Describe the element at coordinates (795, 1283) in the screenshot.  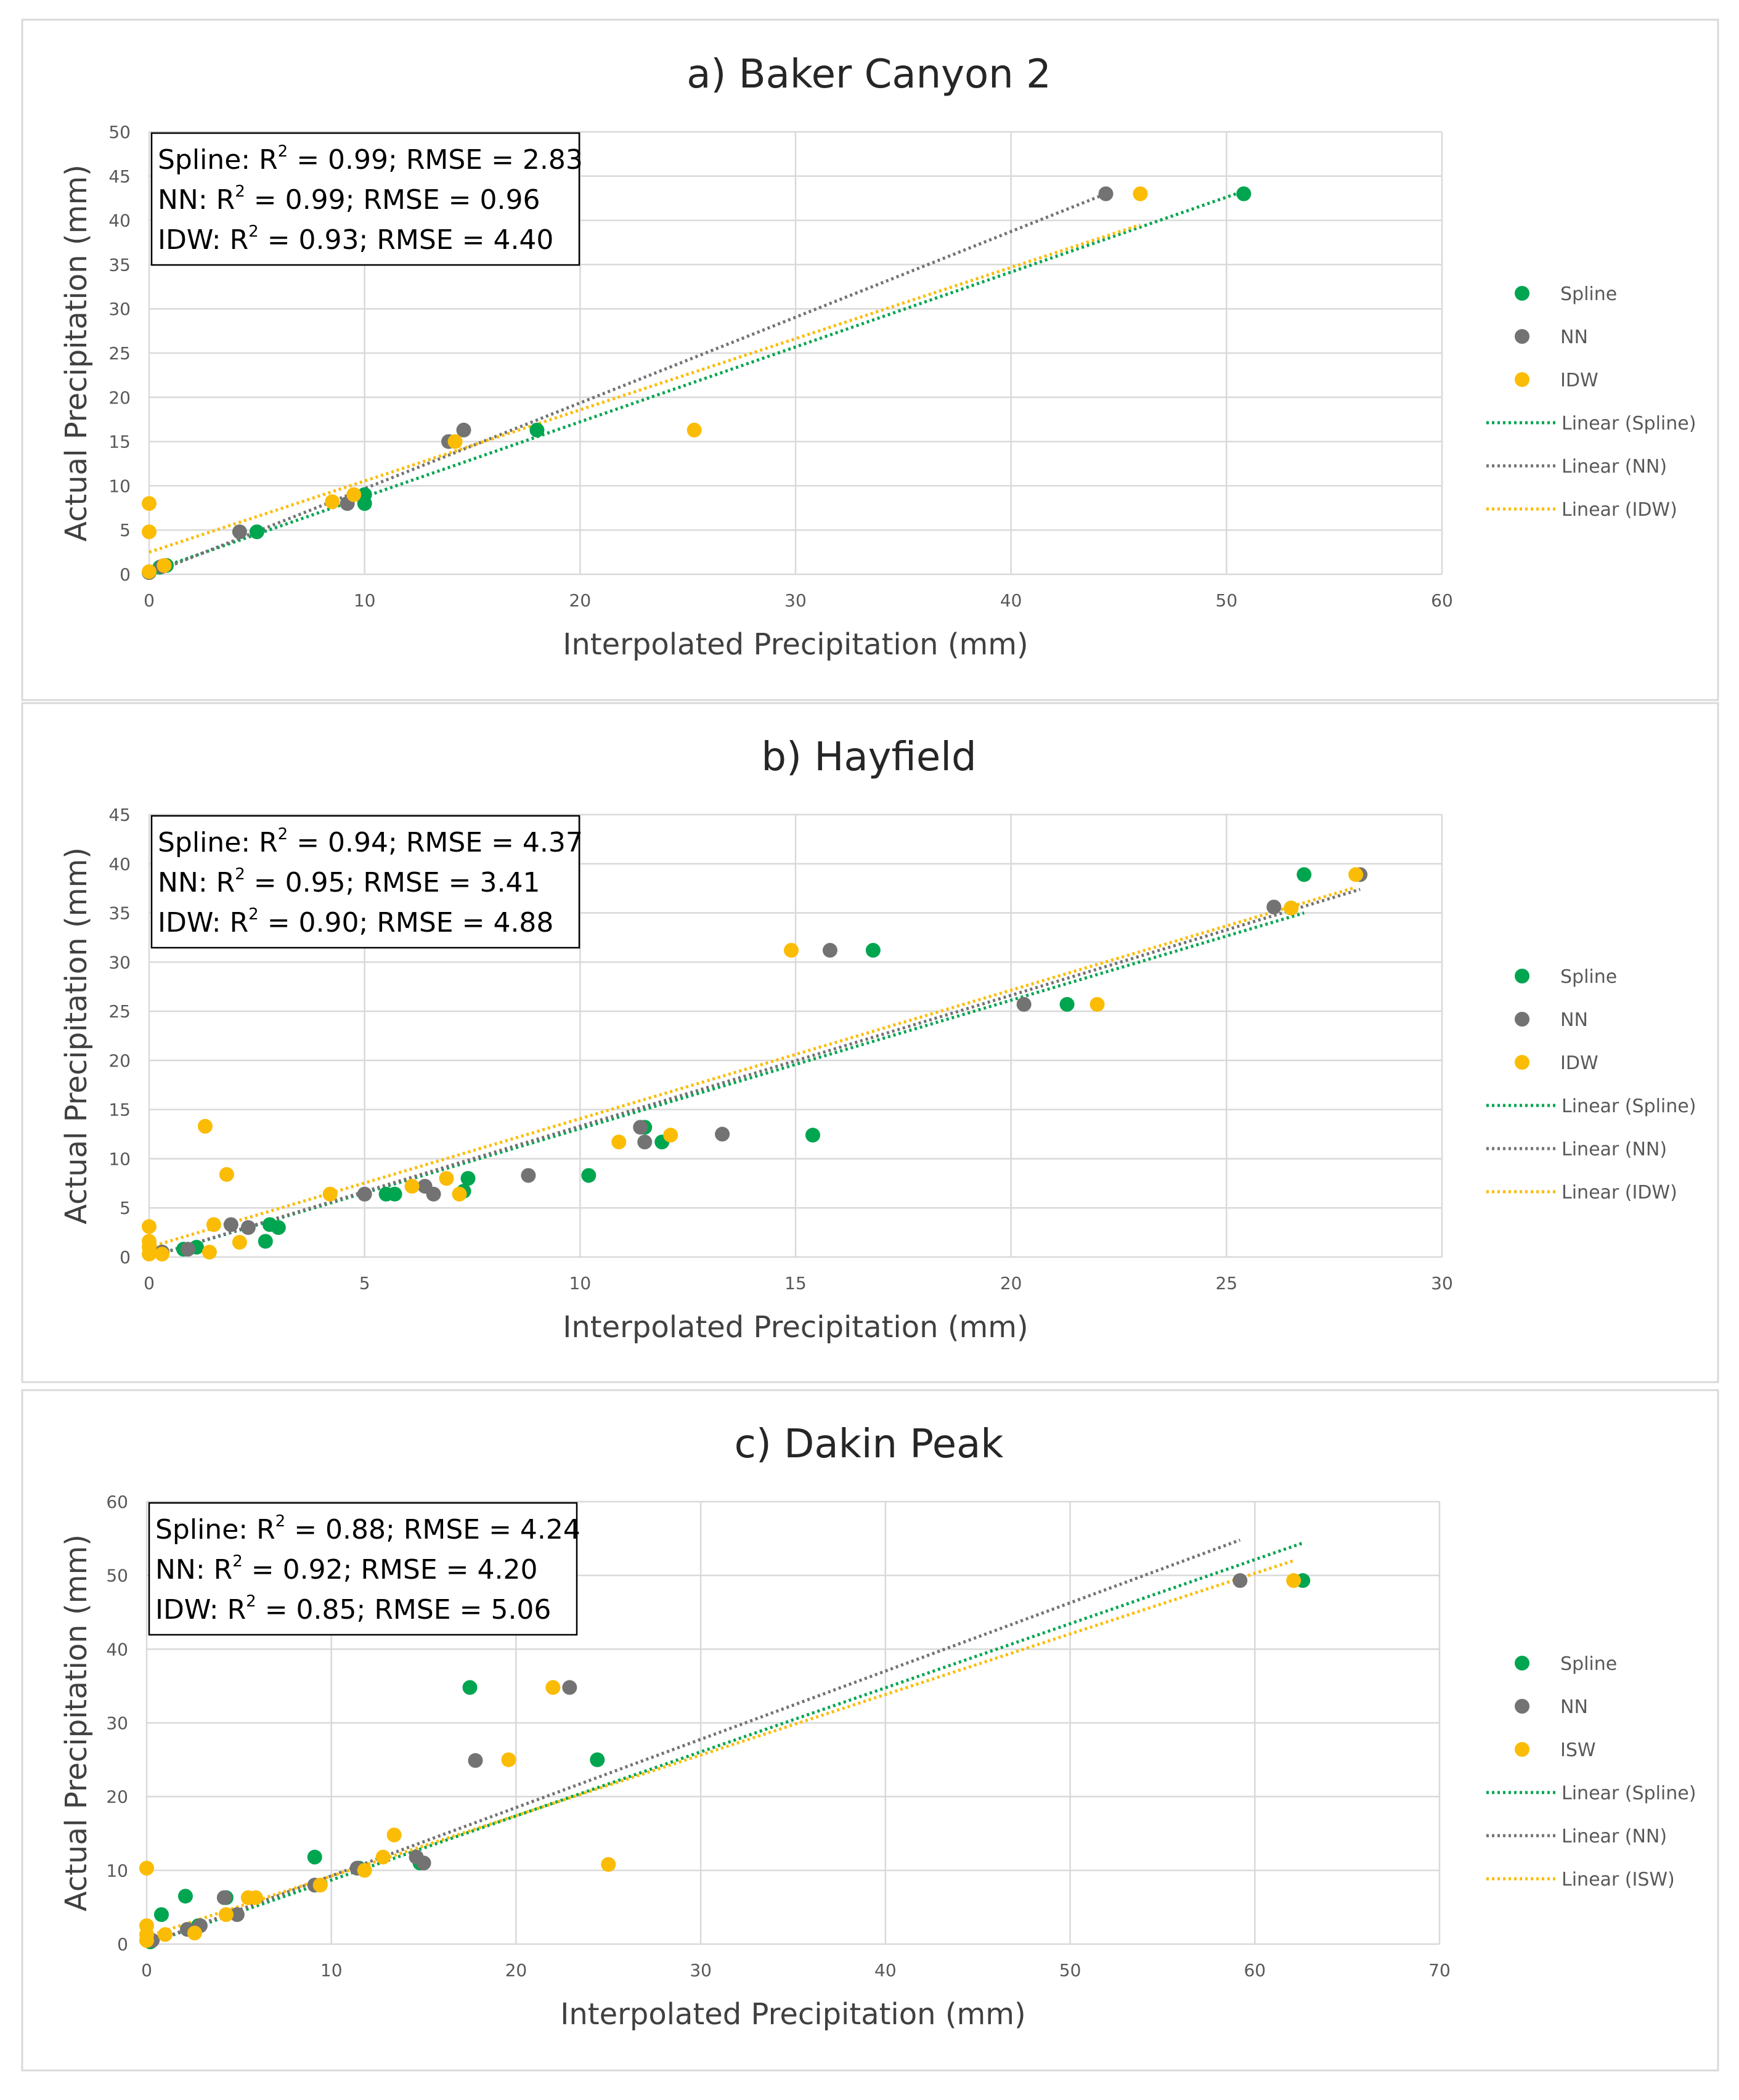
I see `x-tick-label: 15` at that location.